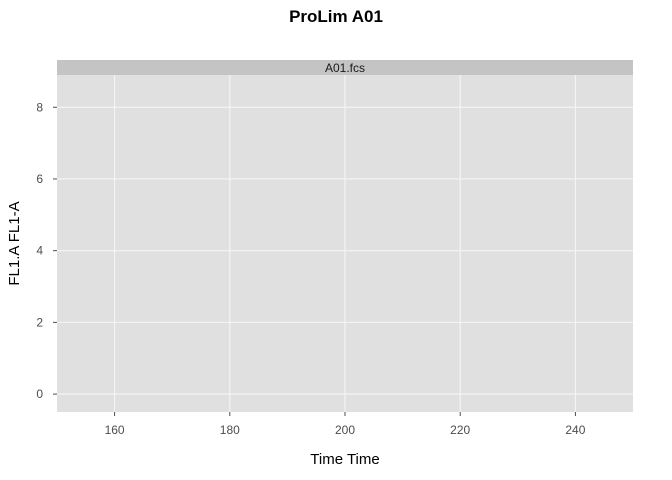  I want to click on y-tick-label: 2, so click(39, 322).